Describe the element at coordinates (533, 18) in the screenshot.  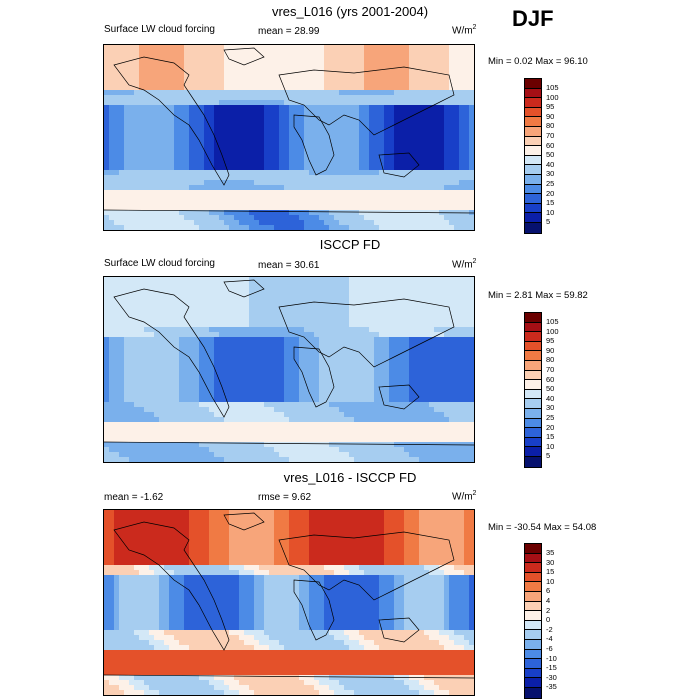
I see `season-label: DJF` at that location.